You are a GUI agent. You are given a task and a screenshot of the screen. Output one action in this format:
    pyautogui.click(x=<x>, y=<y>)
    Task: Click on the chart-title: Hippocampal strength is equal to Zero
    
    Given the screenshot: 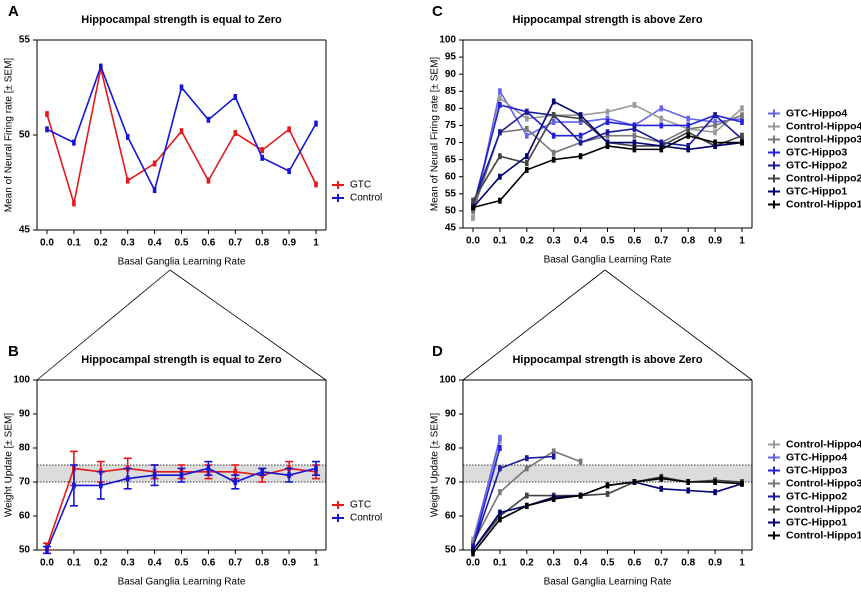 What is the action you would take?
    pyautogui.click(x=181, y=360)
    